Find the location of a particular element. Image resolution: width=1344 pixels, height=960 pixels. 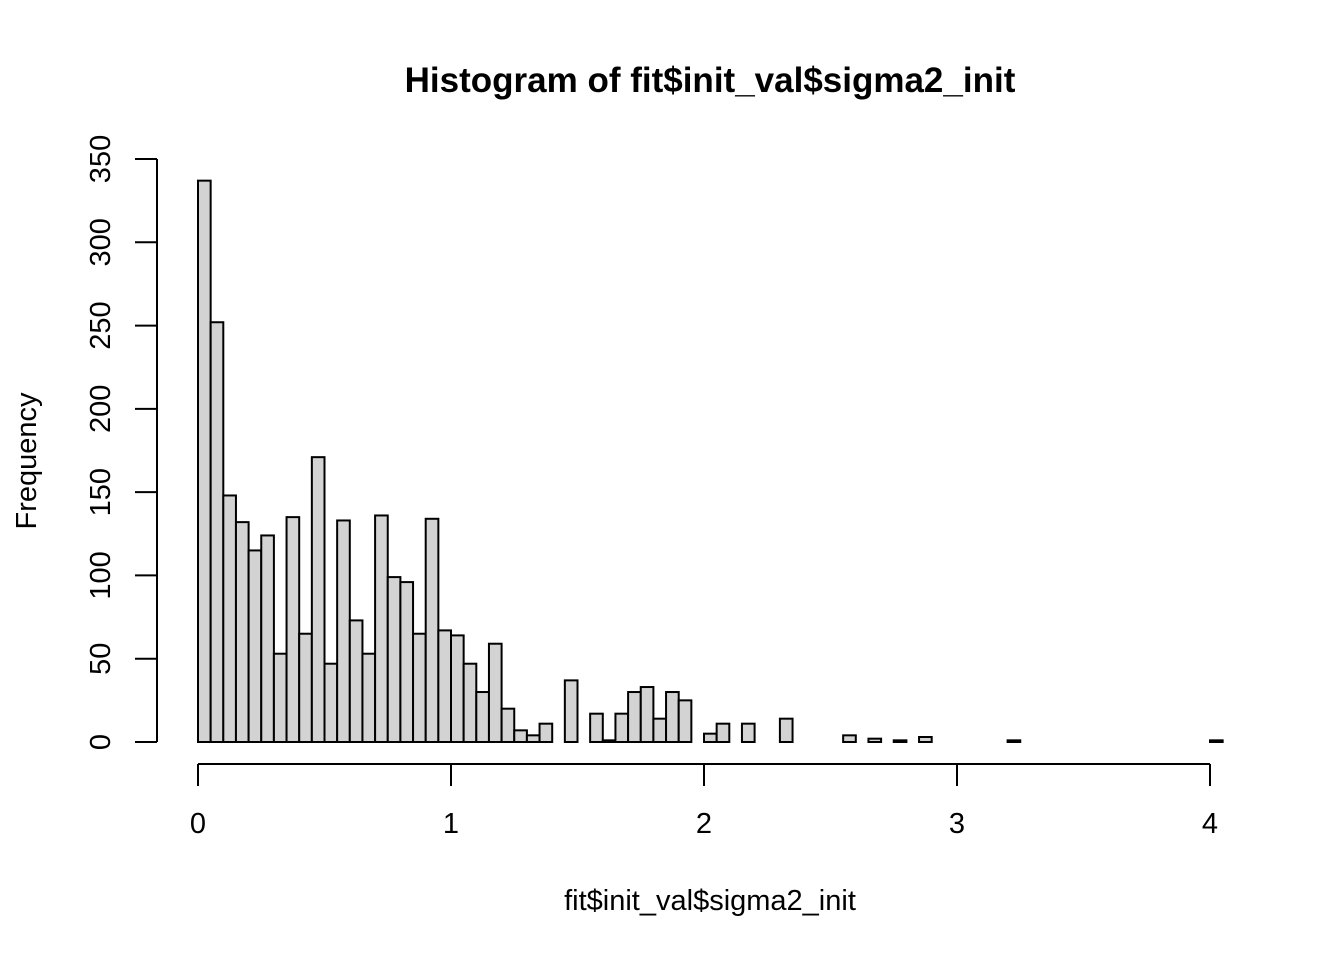

y-tick-label: 150 is located at coordinates (101, 492).